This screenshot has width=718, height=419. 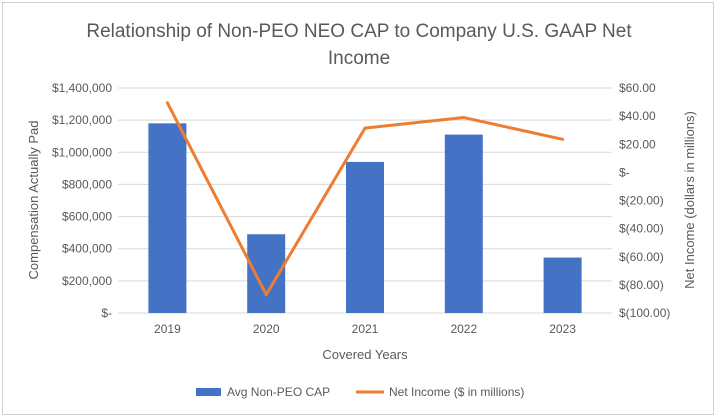 What do you see at coordinates (33, 200) in the screenshot?
I see `y-axis-label: Compensation Actually Pad` at bounding box center [33, 200].